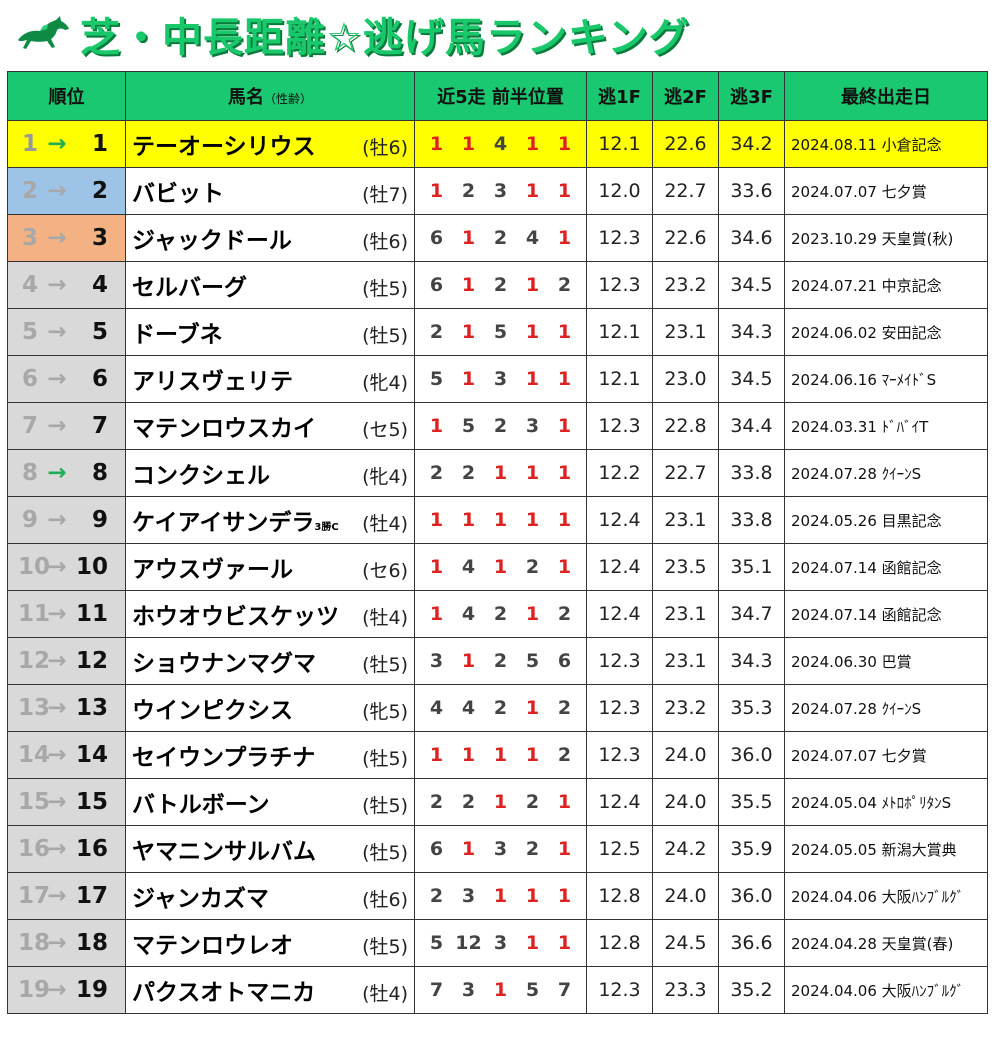 The width and height of the screenshot is (992, 1037). What do you see at coordinates (886, 238) in the screenshot?
I see `last-race-cell: 2023.10.29 天皇賞(秋)` at bounding box center [886, 238].